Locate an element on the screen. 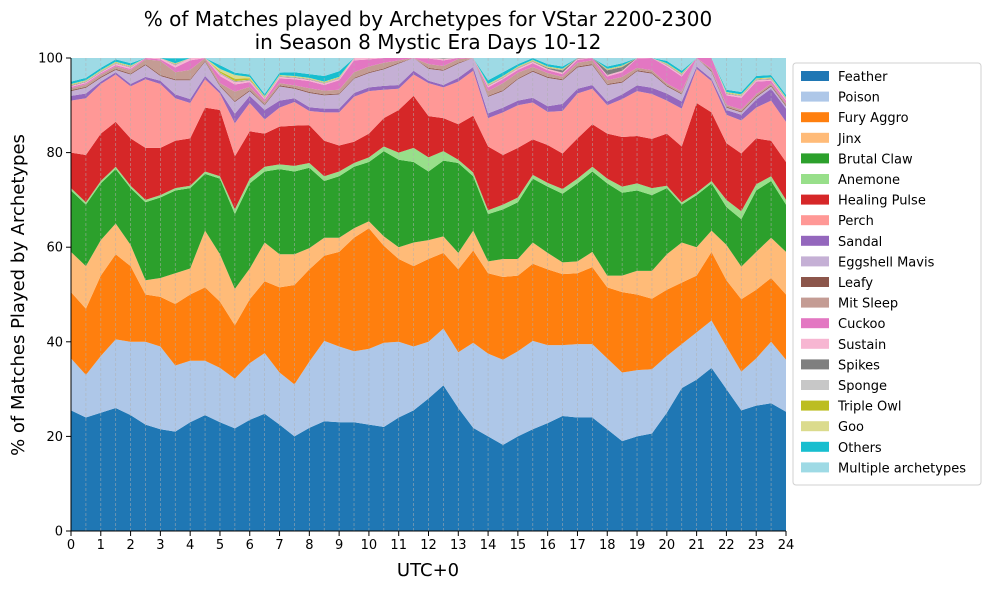 The width and height of the screenshot is (989, 590). legend-label-sandal: Sandal is located at coordinates (860, 242).